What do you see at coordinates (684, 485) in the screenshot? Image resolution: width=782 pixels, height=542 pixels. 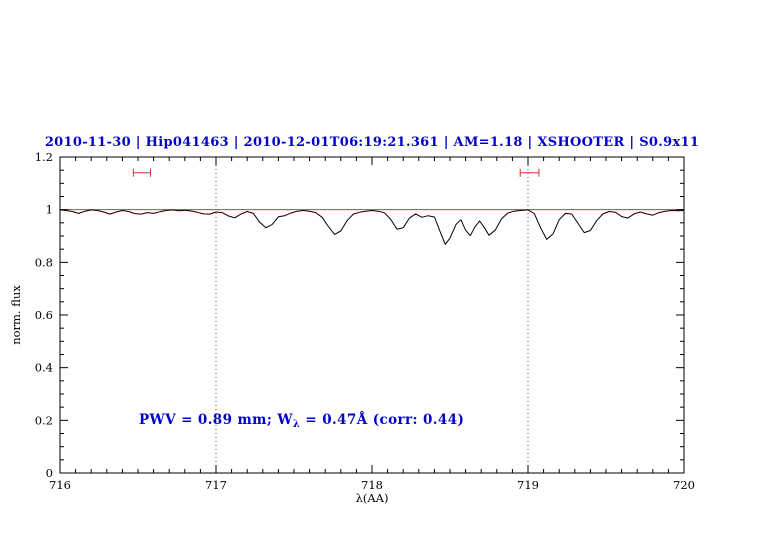 I see `x-tick-label: 720` at bounding box center [684, 485].